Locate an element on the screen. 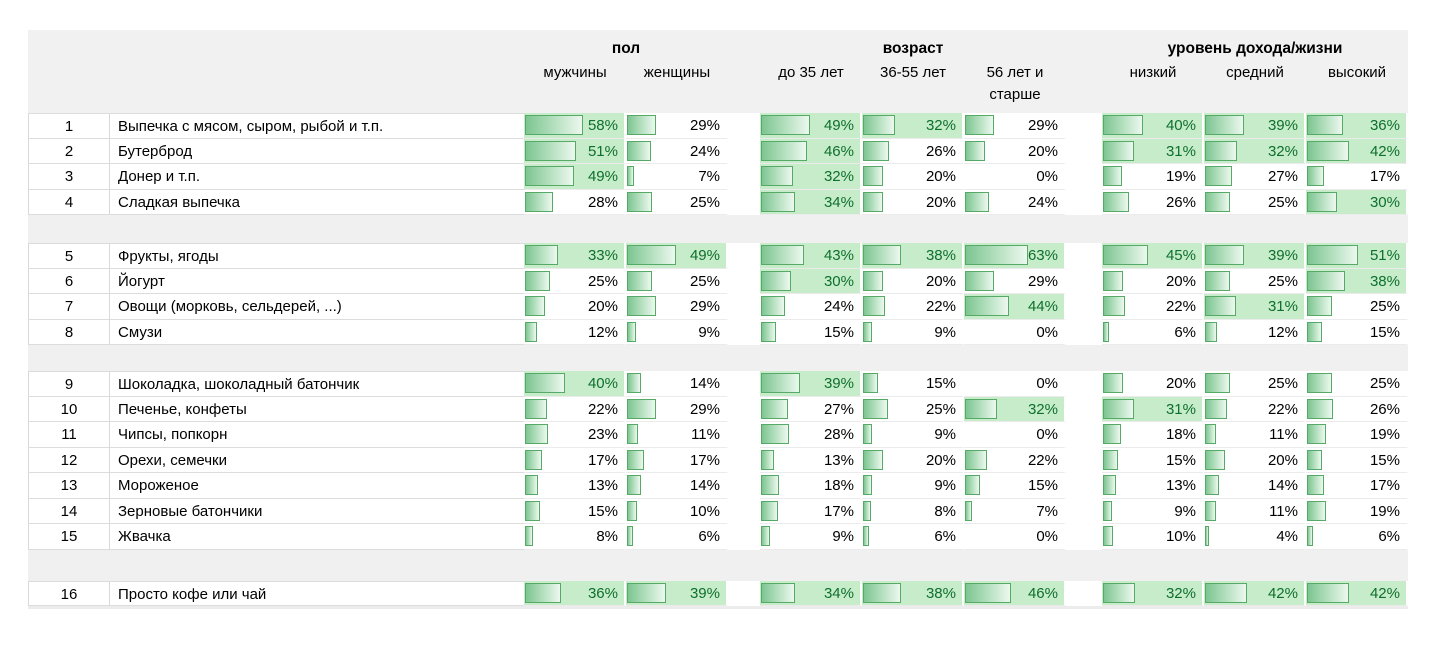  data-cell: 43% is located at coordinates (811, 256).